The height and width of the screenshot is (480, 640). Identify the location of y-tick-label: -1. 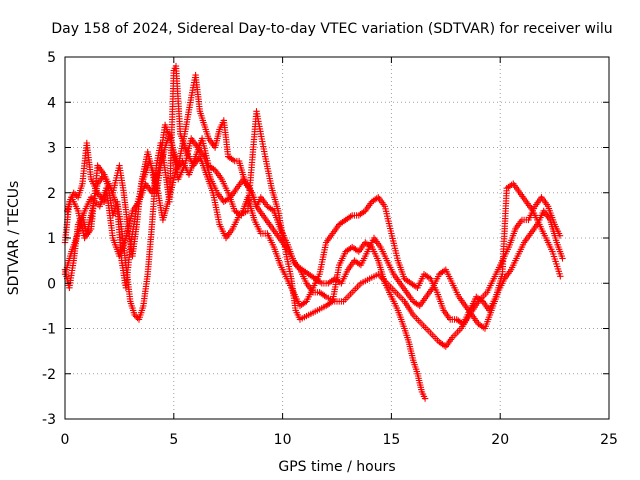
(49, 330).